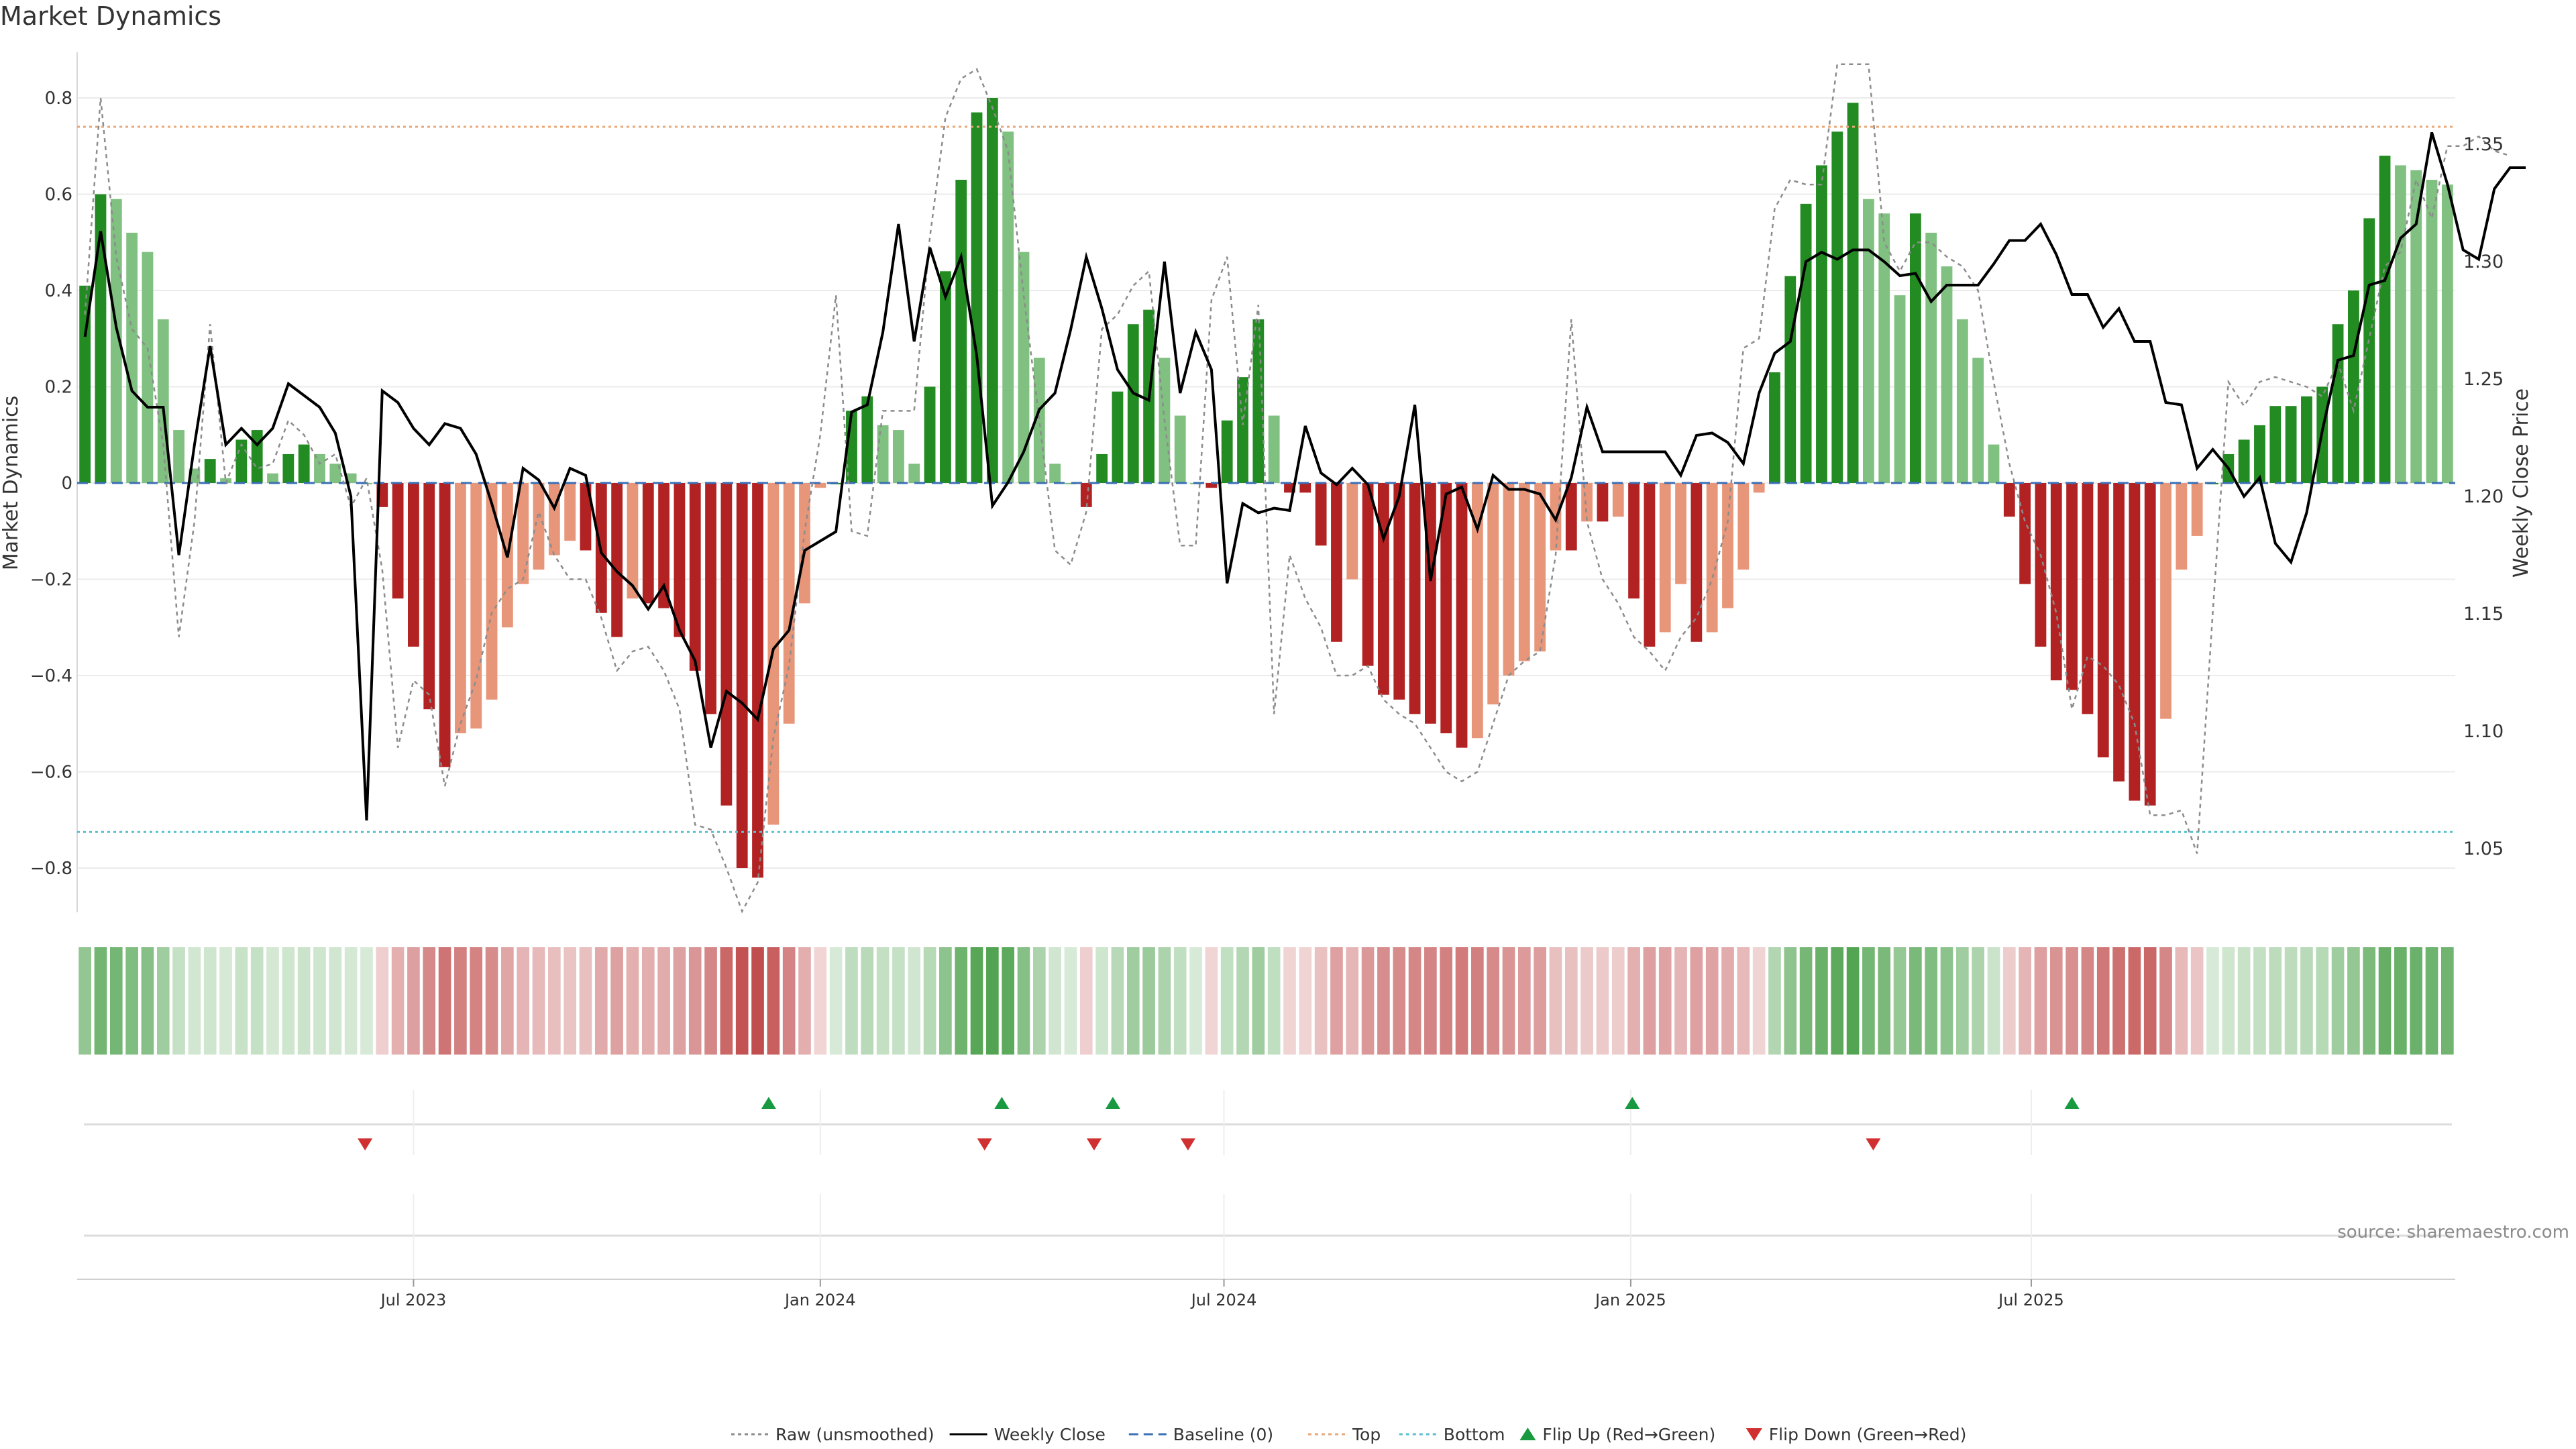 This screenshot has height=1449, width=2576. Describe the element at coordinates (51, 676) in the screenshot. I see `y-tick-label: −0.4` at that location.